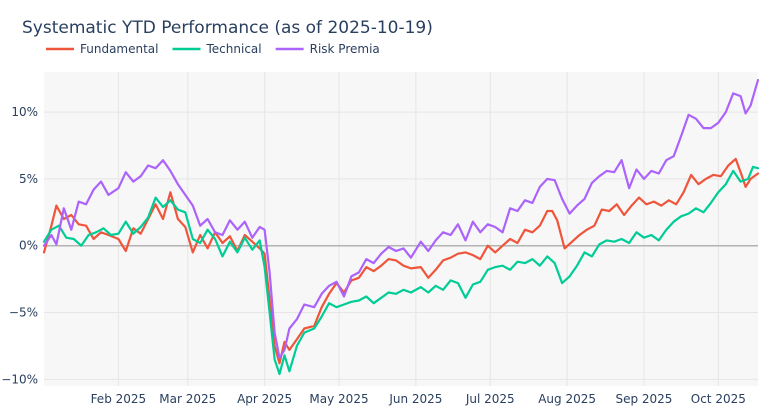  What do you see at coordinates (24, 112) in the screenshot?
I see `y-tick-label: 10%` at bounding box center [24, 112].